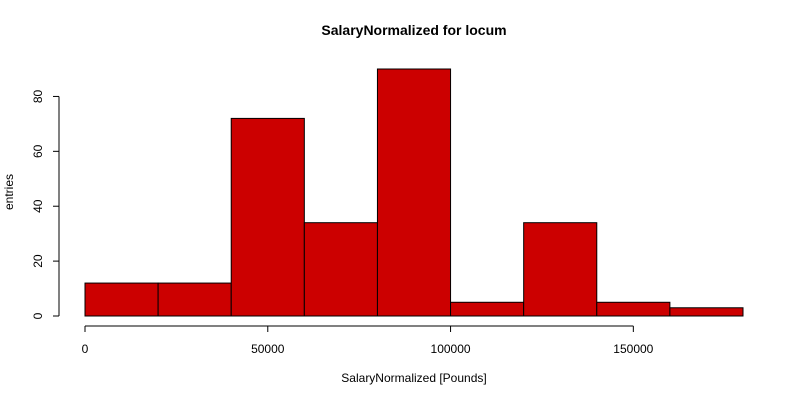  Describe the element at coordinates (38, 96) in the screenshot. I see `y-tick-label: 80` at that location.